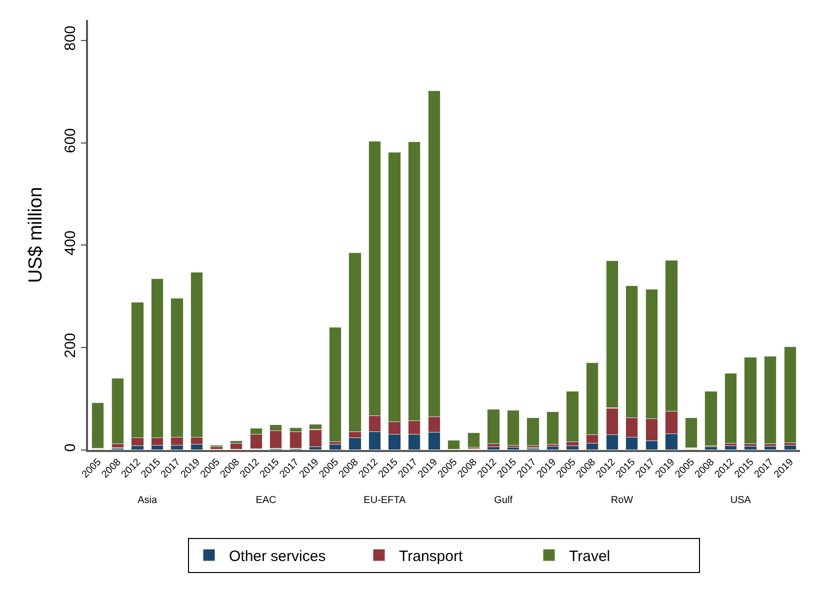 The width and height of the screenshot is (828, 592). What do you see at coordinates (431, 556) in the screenshot?
I see `legend-label: Transport` at bounding box center [431, 556].